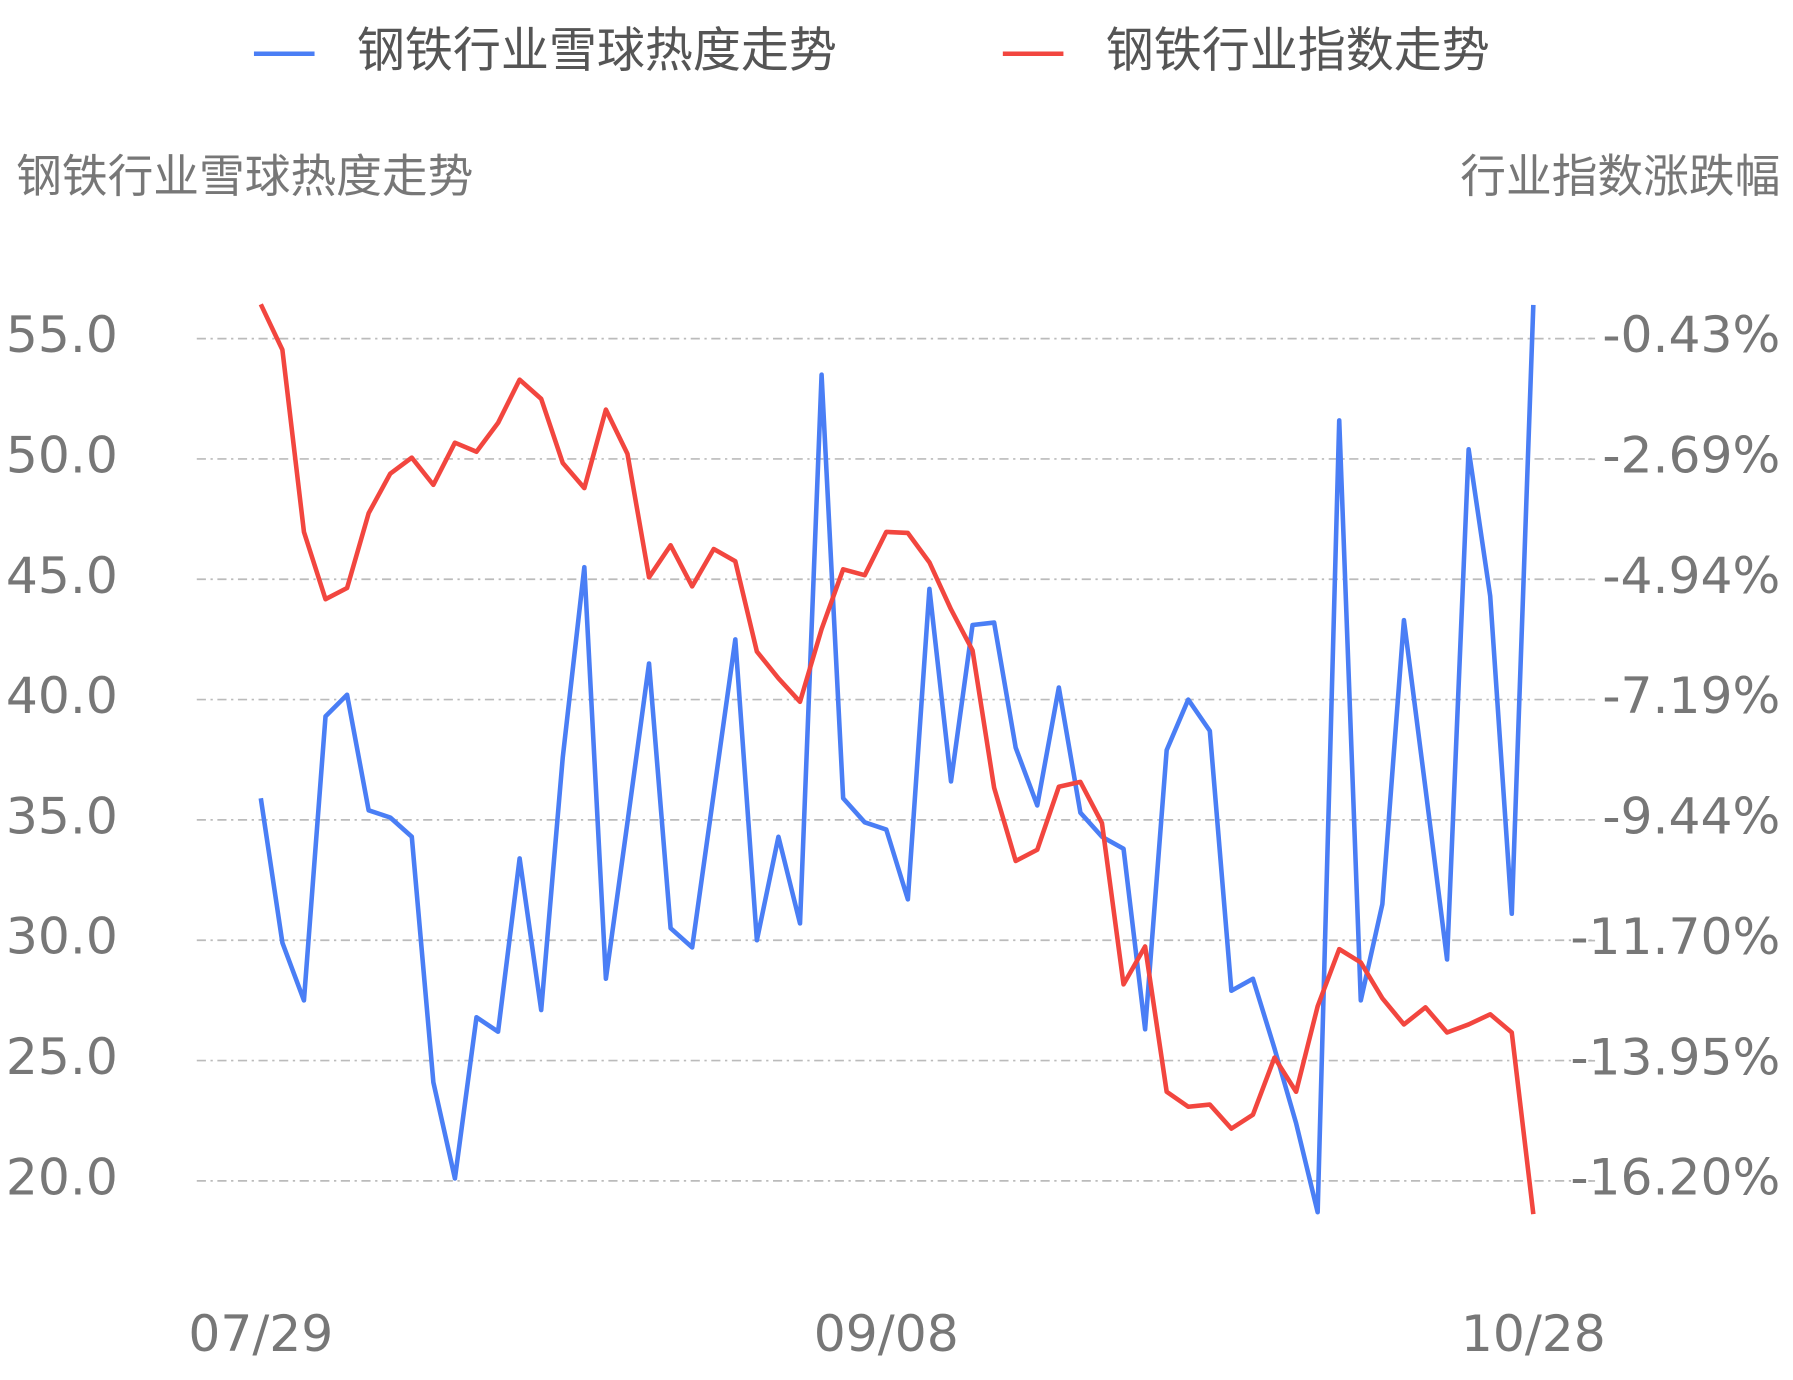 This screenshot has width=1793, height=1380. I want to click on legend-label: 钢铁行业指数走势, so click(1298, 51).